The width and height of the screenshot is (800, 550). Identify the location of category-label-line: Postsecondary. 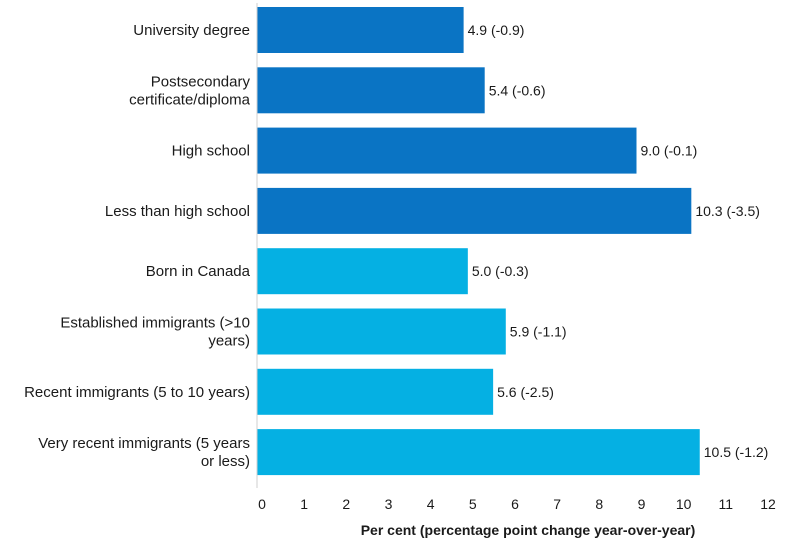
(201, 81).